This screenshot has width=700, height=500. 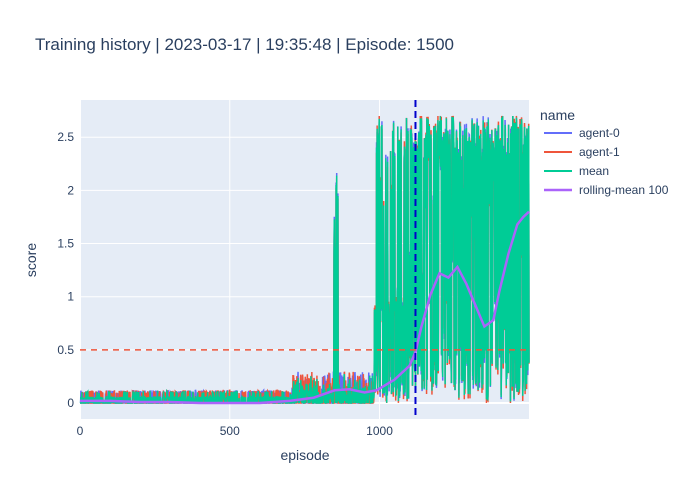 What do you see at coordinates (70, 297) in the screenshot?
I see `y-tick-label: 1` at bounding box center [70, 297].